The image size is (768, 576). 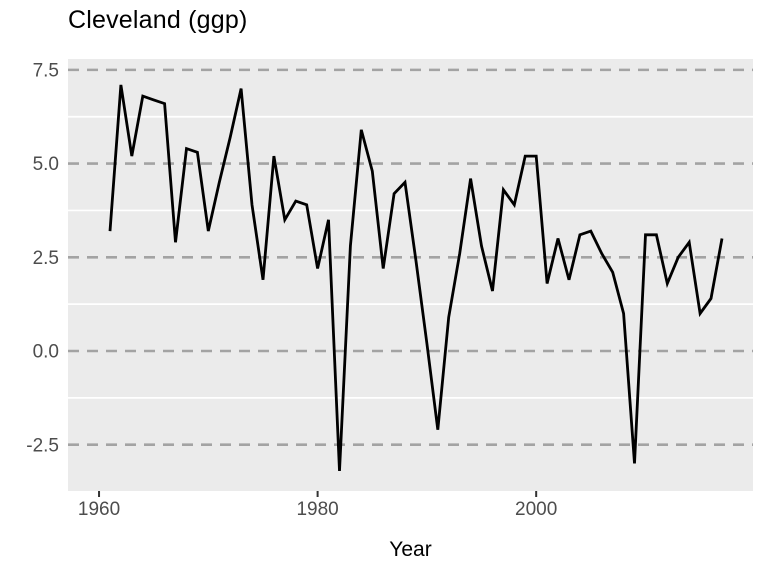 What do you see at coordinates (46, 71) in the screenshot?
I see `y-tick-label: 7.5` at bounding box center [46, 71].